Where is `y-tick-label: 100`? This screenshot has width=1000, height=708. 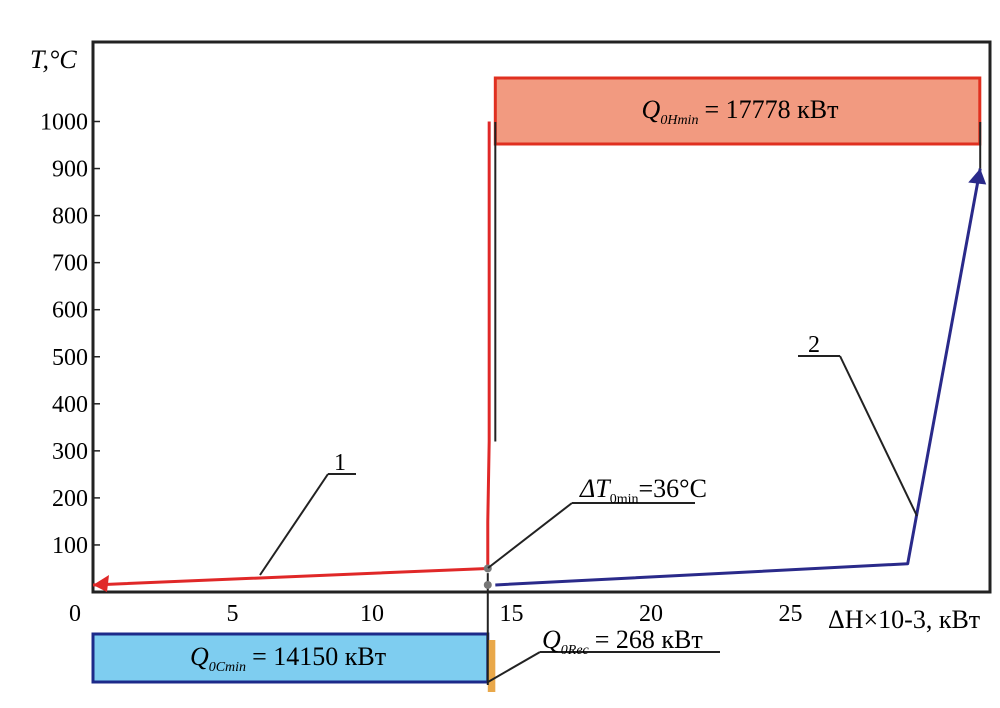
y-tick-label: 100 is located at coordinates (70, 546).